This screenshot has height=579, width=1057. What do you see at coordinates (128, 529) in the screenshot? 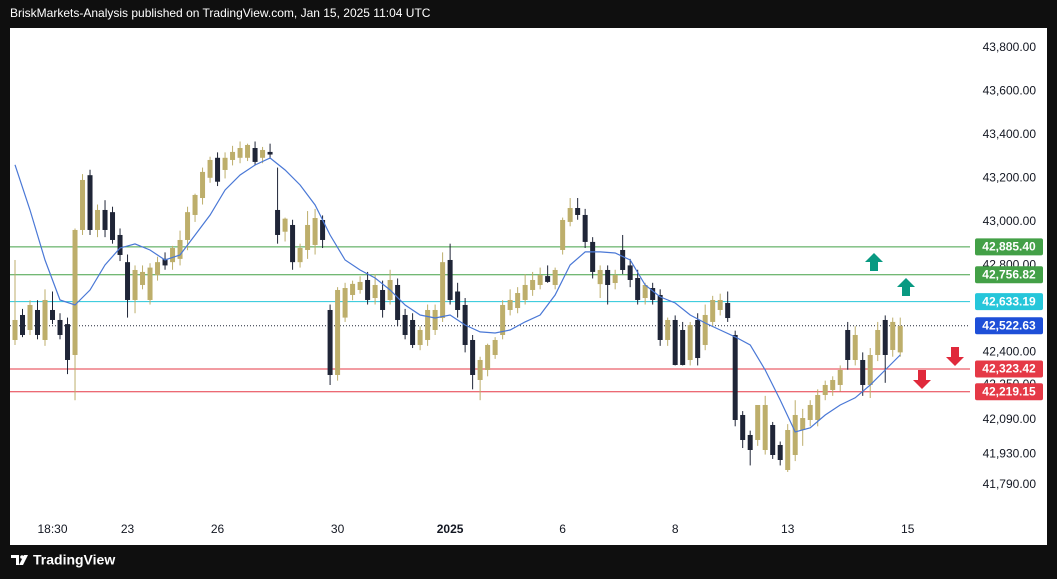
I see `x-tick-label: 23` at bounding box center [128, 529].